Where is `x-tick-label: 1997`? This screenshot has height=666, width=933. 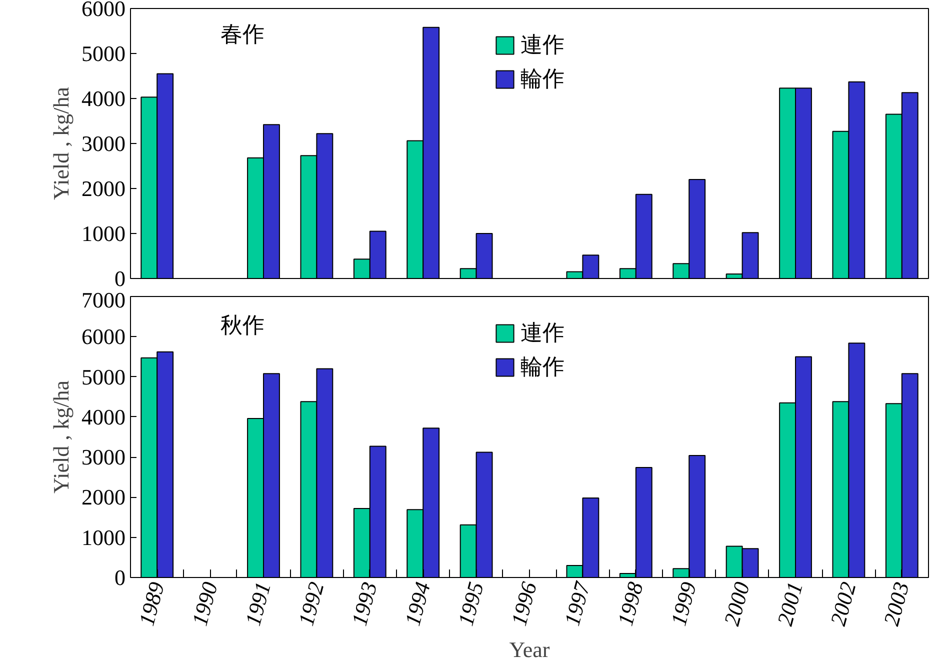
x-tick-label: 1997 is located at coordinates (577, 603).